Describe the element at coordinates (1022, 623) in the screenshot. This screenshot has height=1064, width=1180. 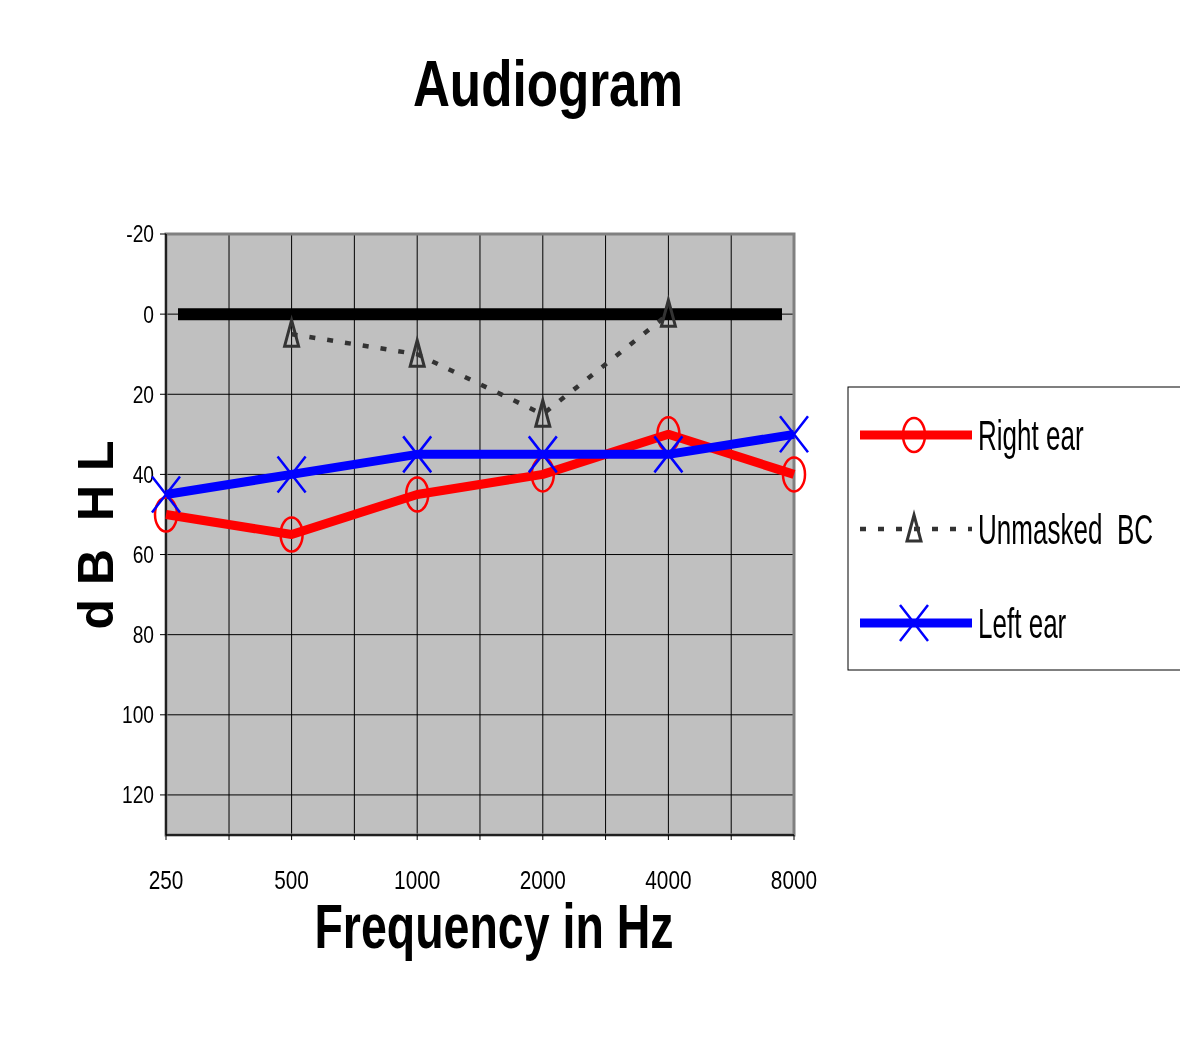
I see `legend-label: Left ear` at that location.